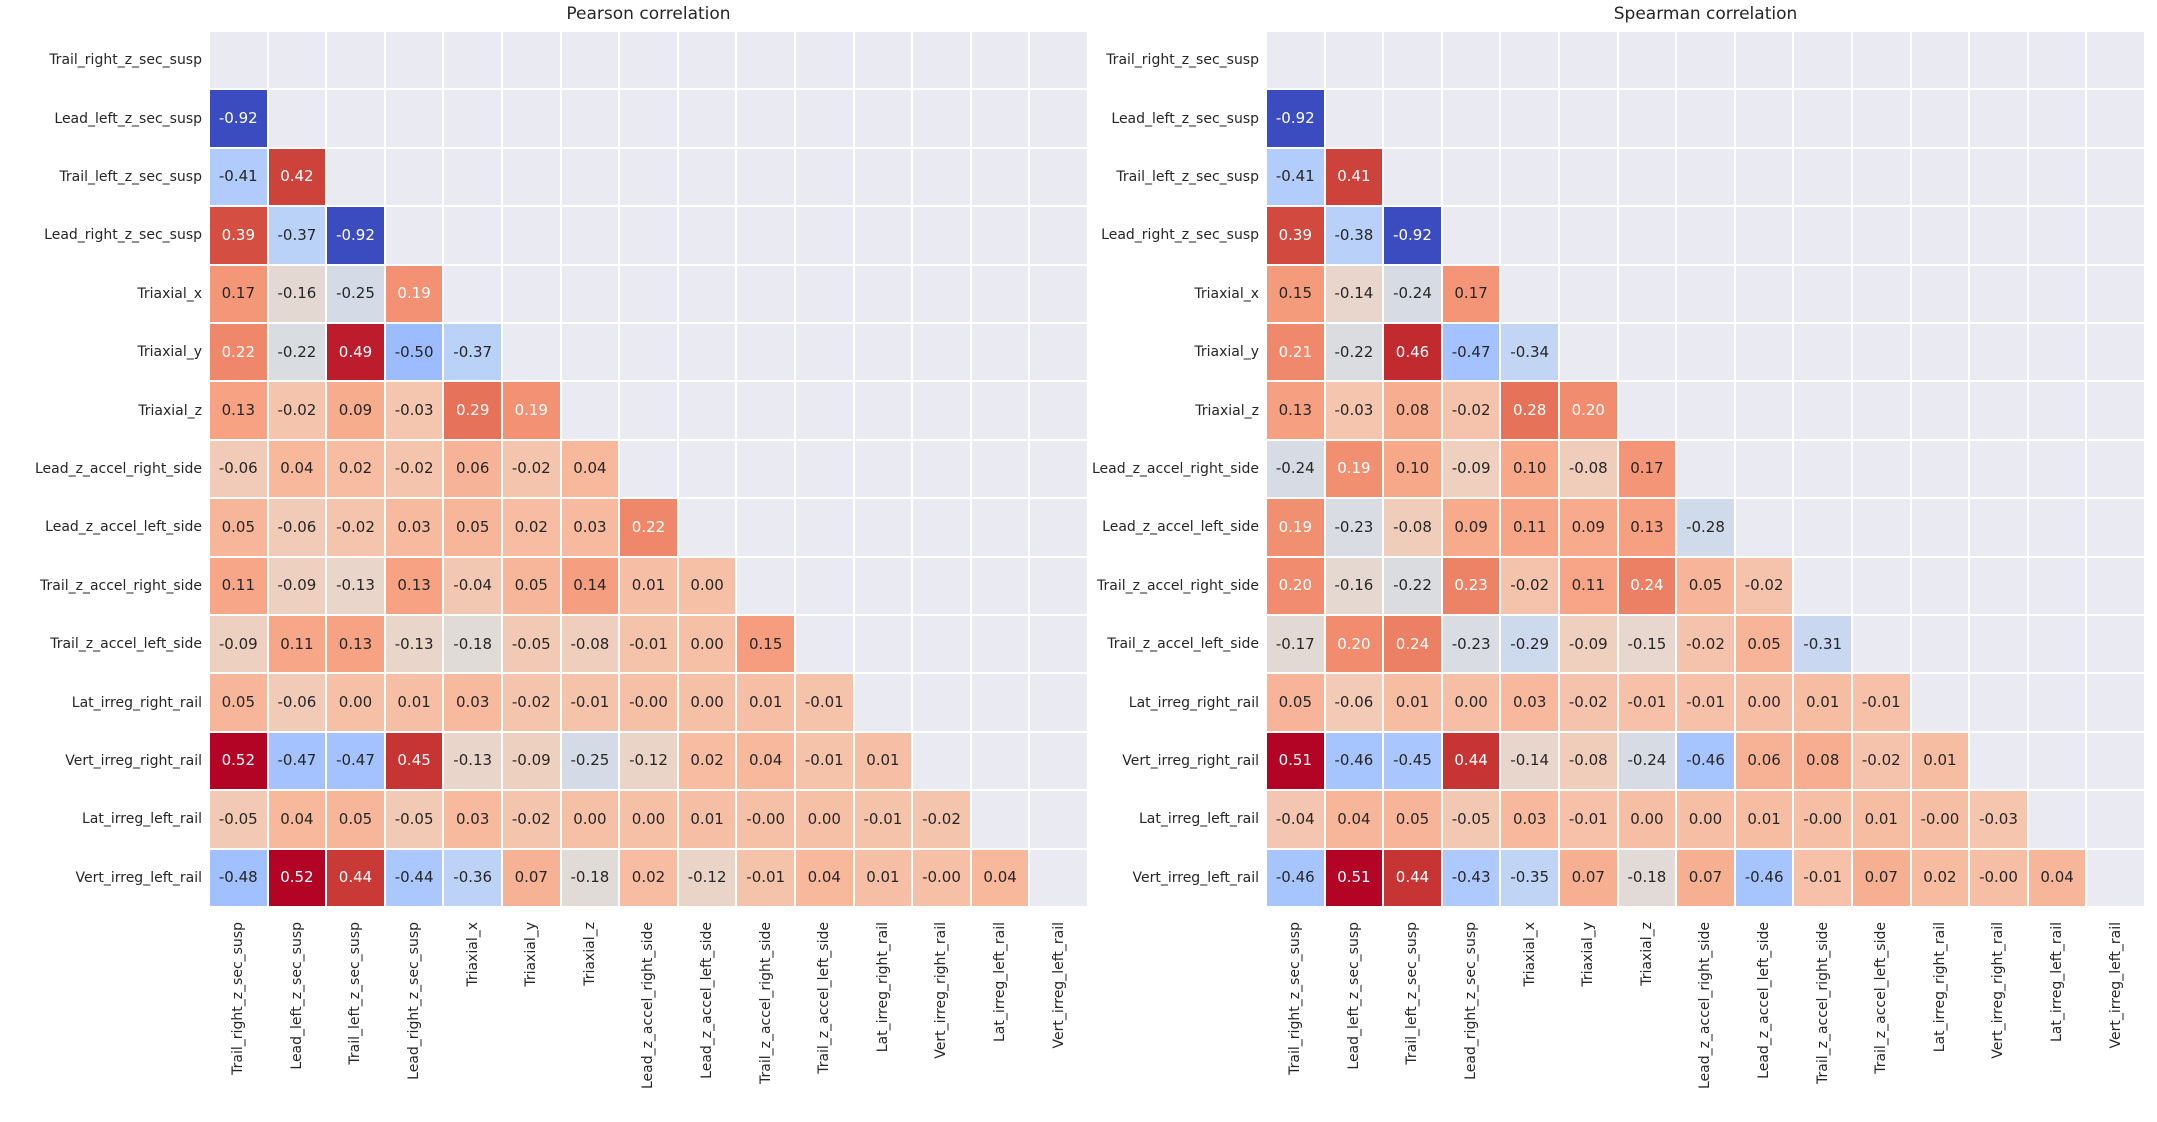  Describe the element at coordinates (1183, 644) in the screenshot. I see `y-tick-label: Trail_z_accel_left_side` at that location.